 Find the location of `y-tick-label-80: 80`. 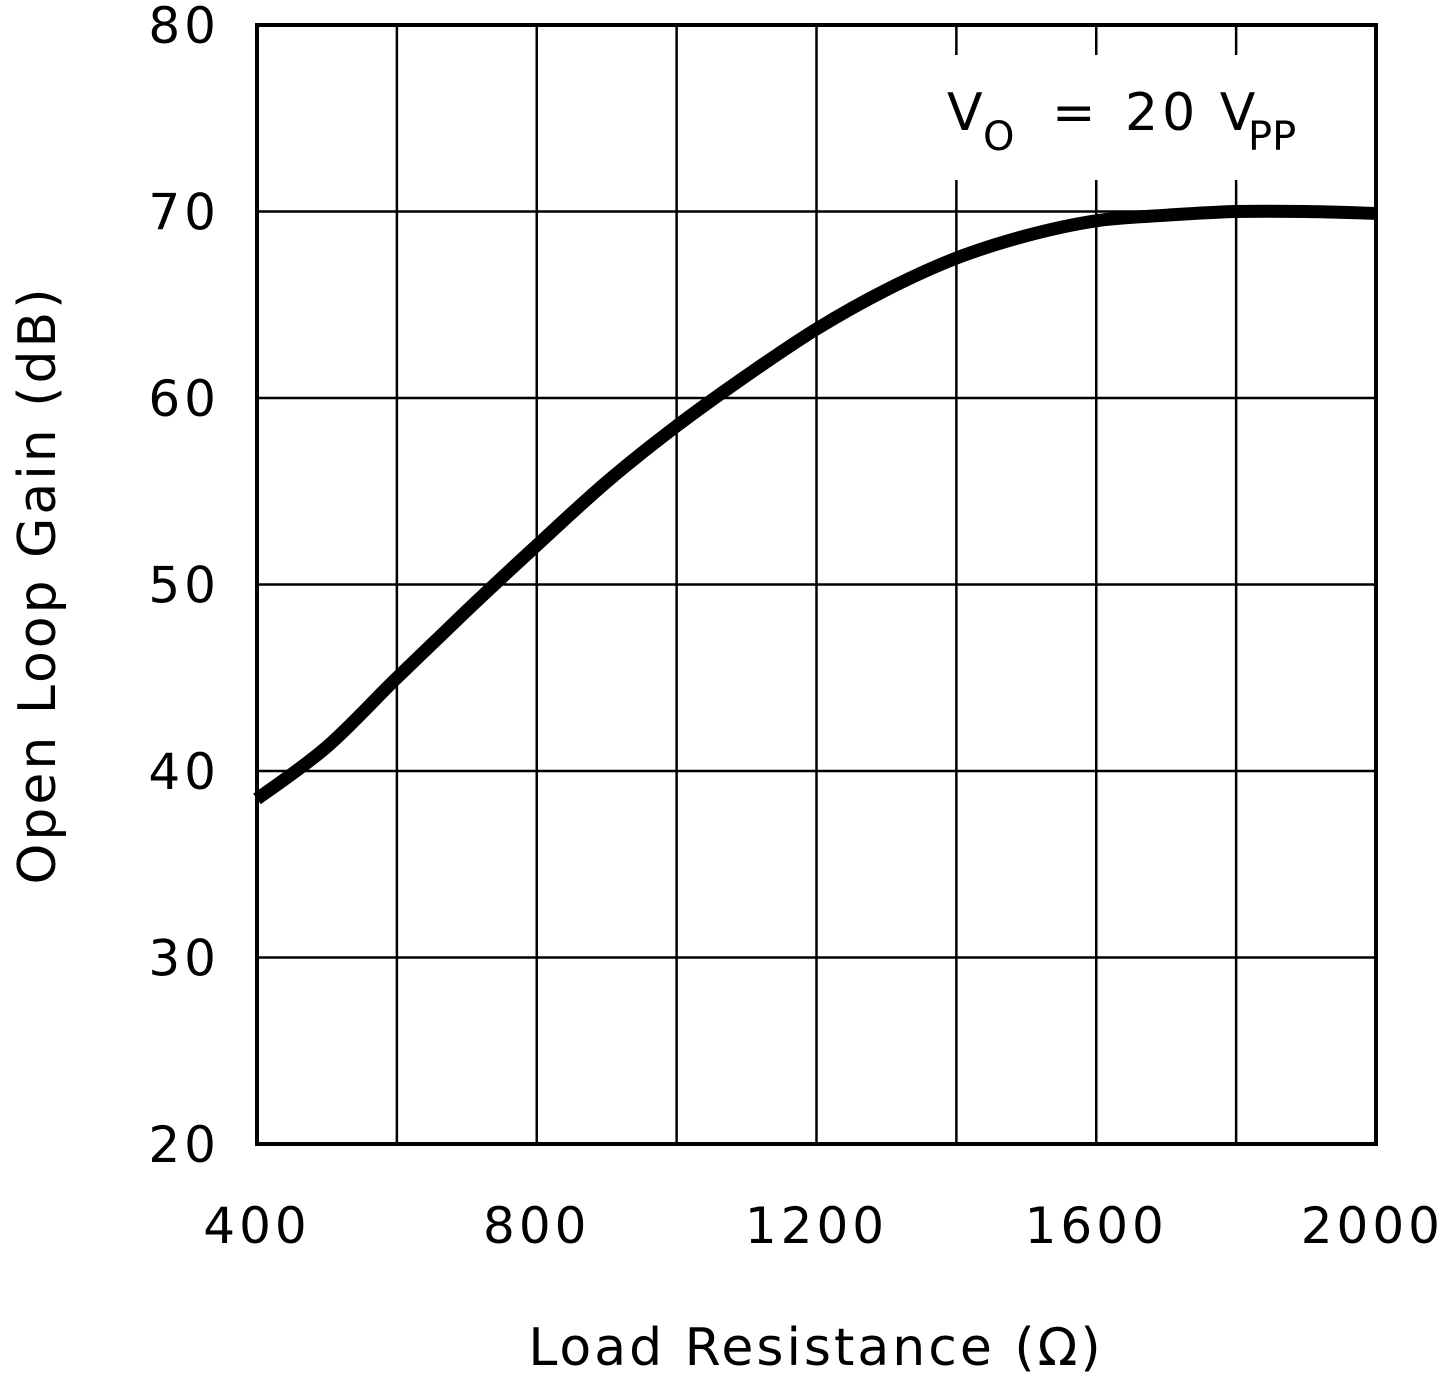

y-tick-label-80: 80 is located at coordinates (184, 27).